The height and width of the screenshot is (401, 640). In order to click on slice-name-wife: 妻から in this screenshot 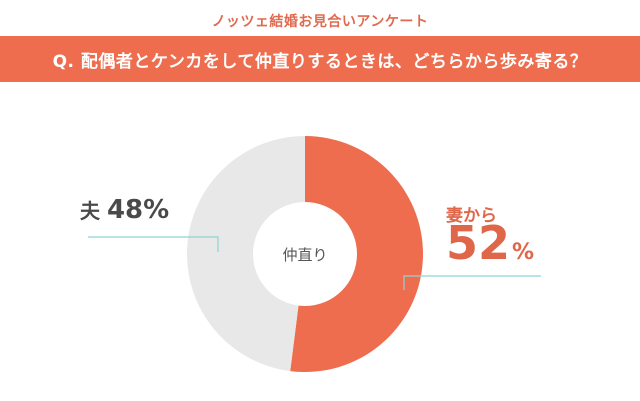, I will do `click(471, 216)`.